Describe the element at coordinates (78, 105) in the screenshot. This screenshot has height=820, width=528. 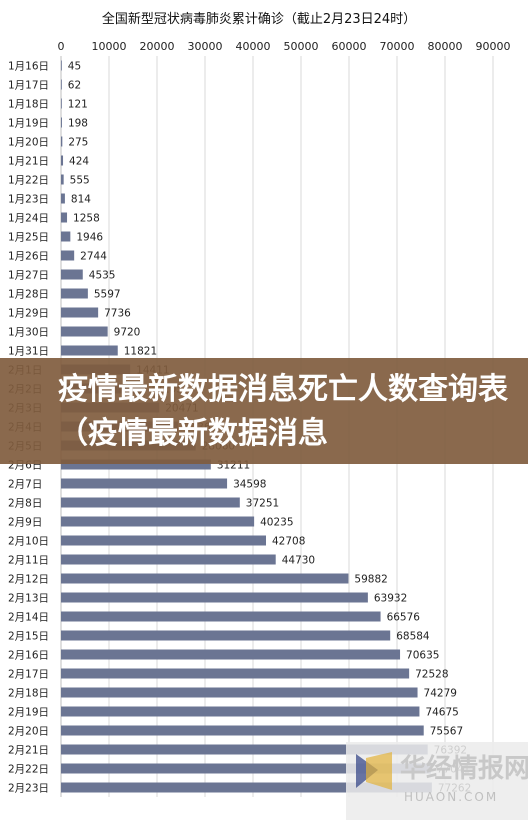
I see `data-label: 121` at that location.